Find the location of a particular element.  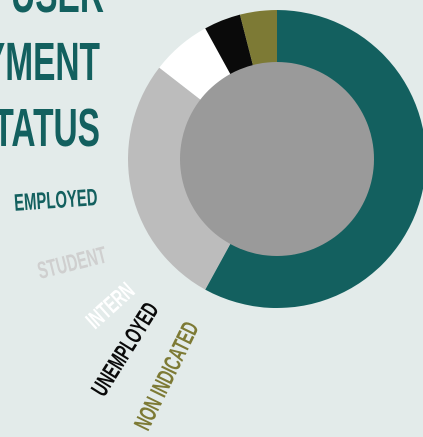

chart-title: USER EMPLOYMENT STATUS is located at coordinates (52, 79).